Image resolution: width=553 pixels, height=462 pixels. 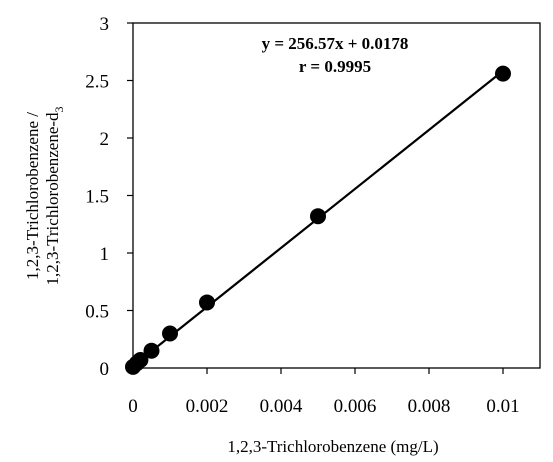 I want to click on y-axis-title-line-2: 1,2,3-Trichlorobenzene-d3, so click(x=54, y=195).